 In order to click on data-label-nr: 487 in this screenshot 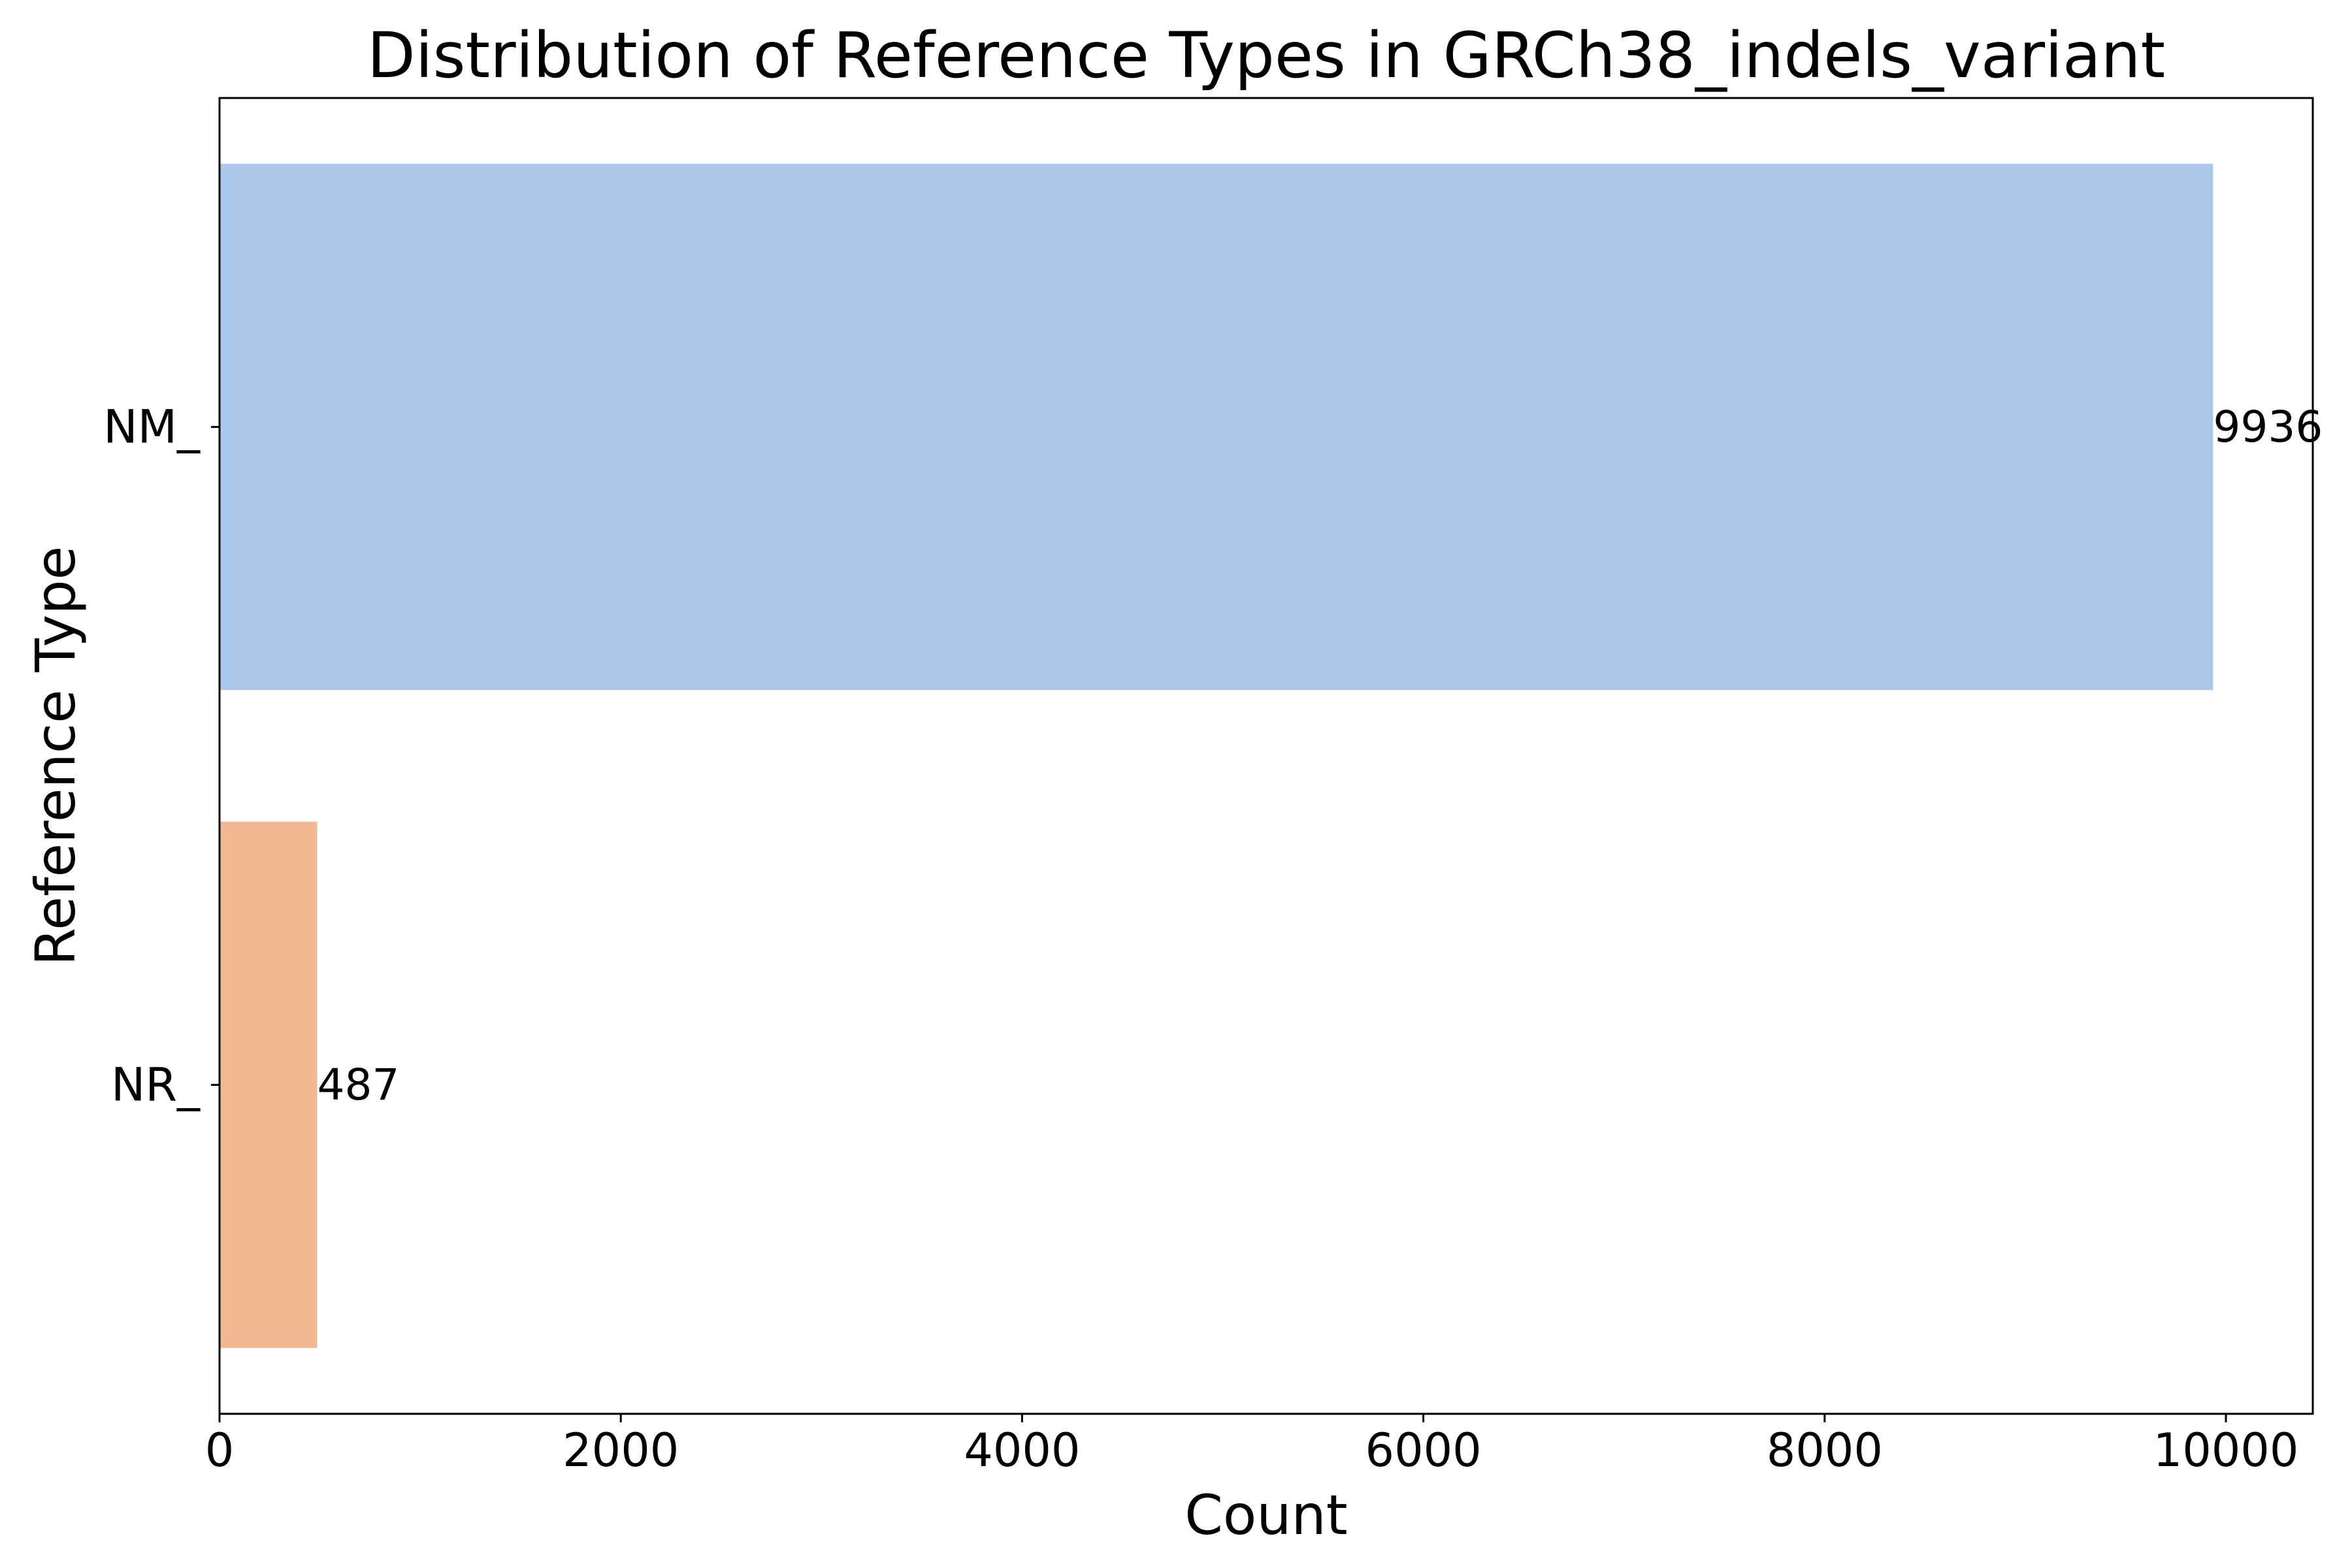, I will do `click(359, 1085)`.